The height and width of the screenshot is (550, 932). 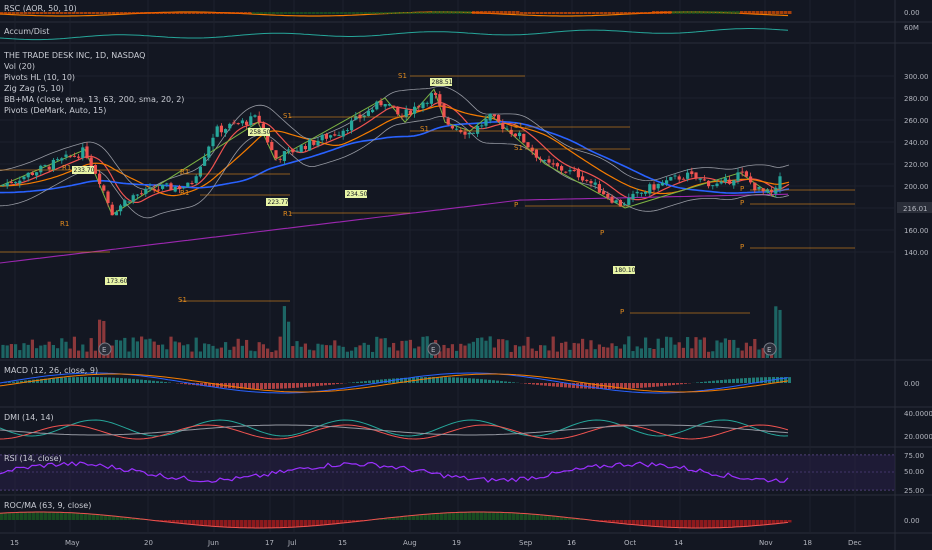 I want to click on price-tick: 280.00, so click(x=916, y=99).